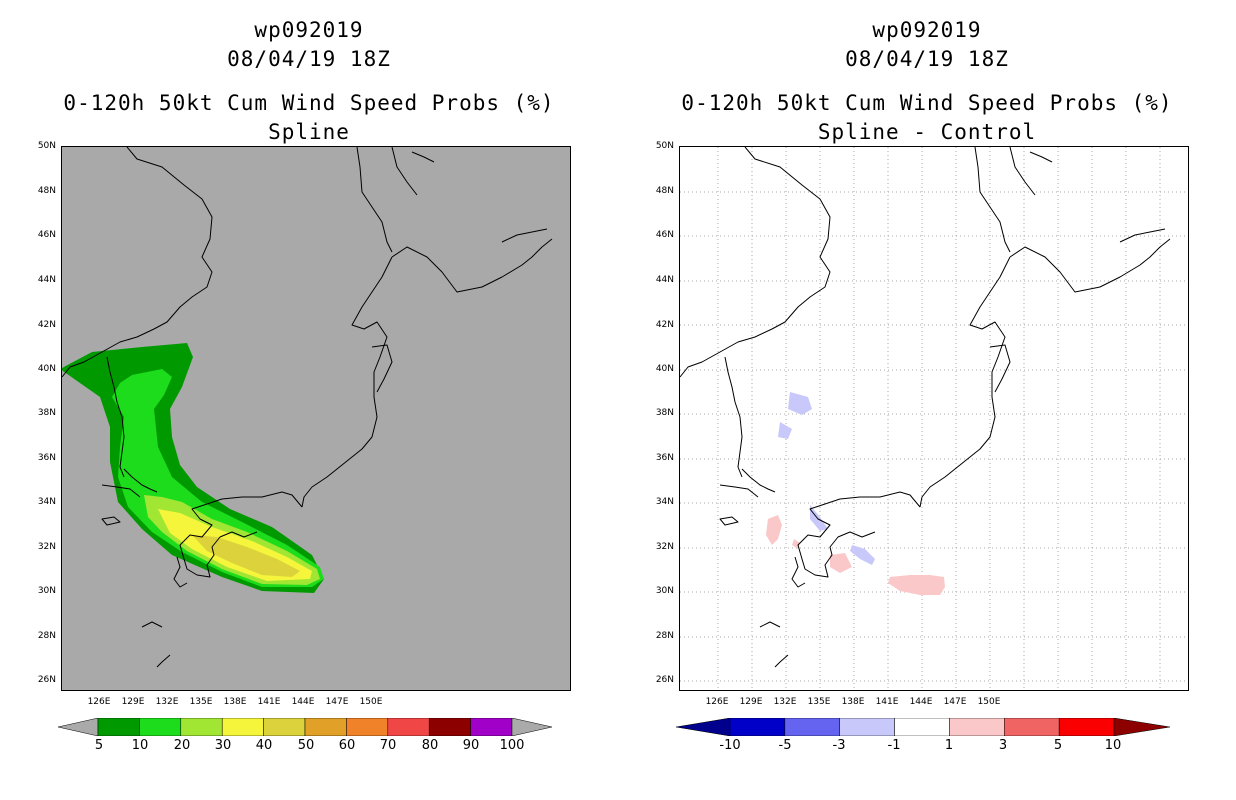  Describe the element at coordinates (471, 745) in the screenshot. I see `colorbar-label: 90` at that location.